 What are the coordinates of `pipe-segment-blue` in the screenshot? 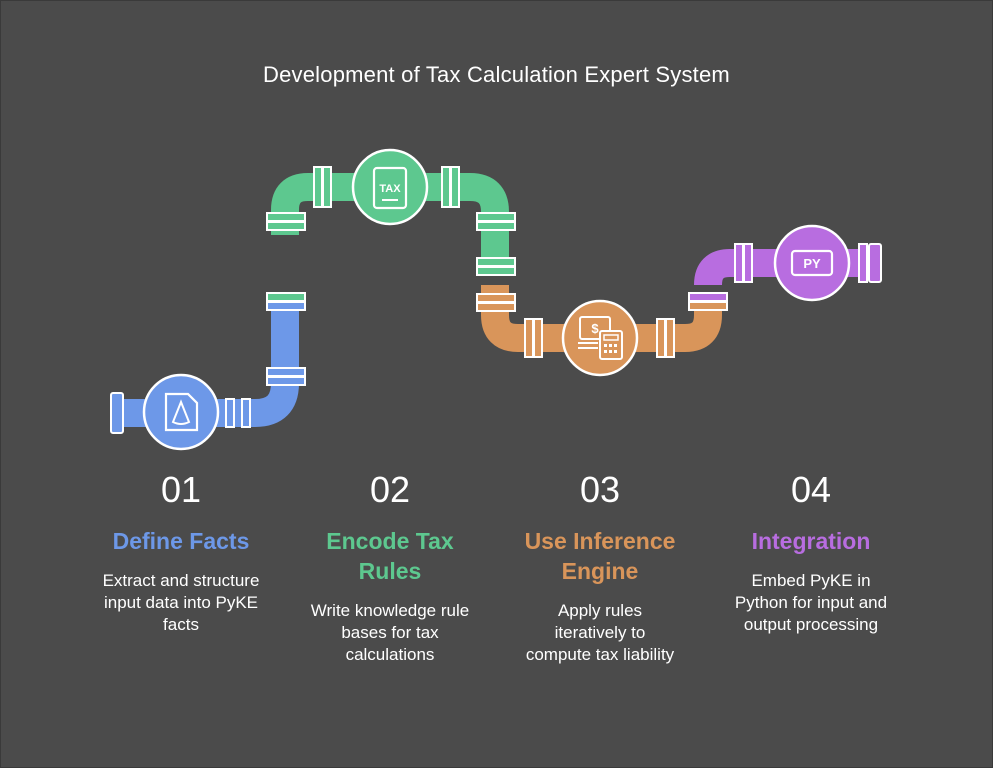 It's located at (208, 367).